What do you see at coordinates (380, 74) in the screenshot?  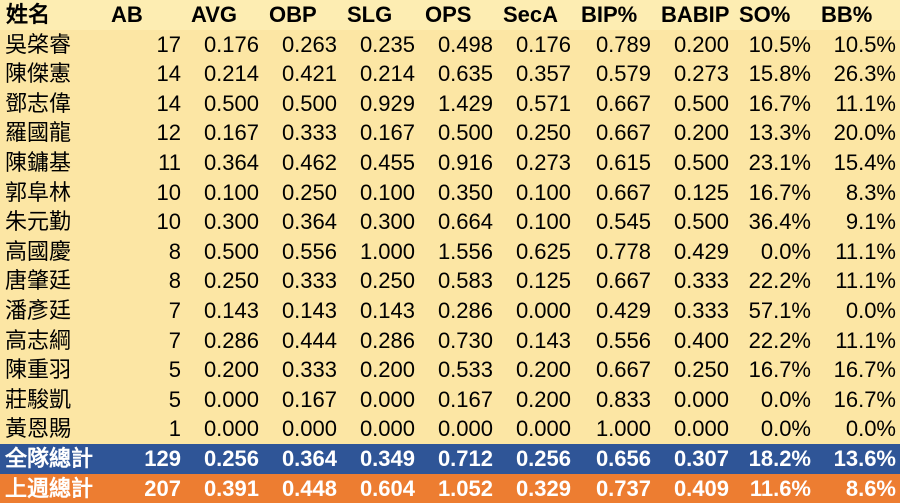 I see `cell: 0.214` at bounding box center [380, 74].